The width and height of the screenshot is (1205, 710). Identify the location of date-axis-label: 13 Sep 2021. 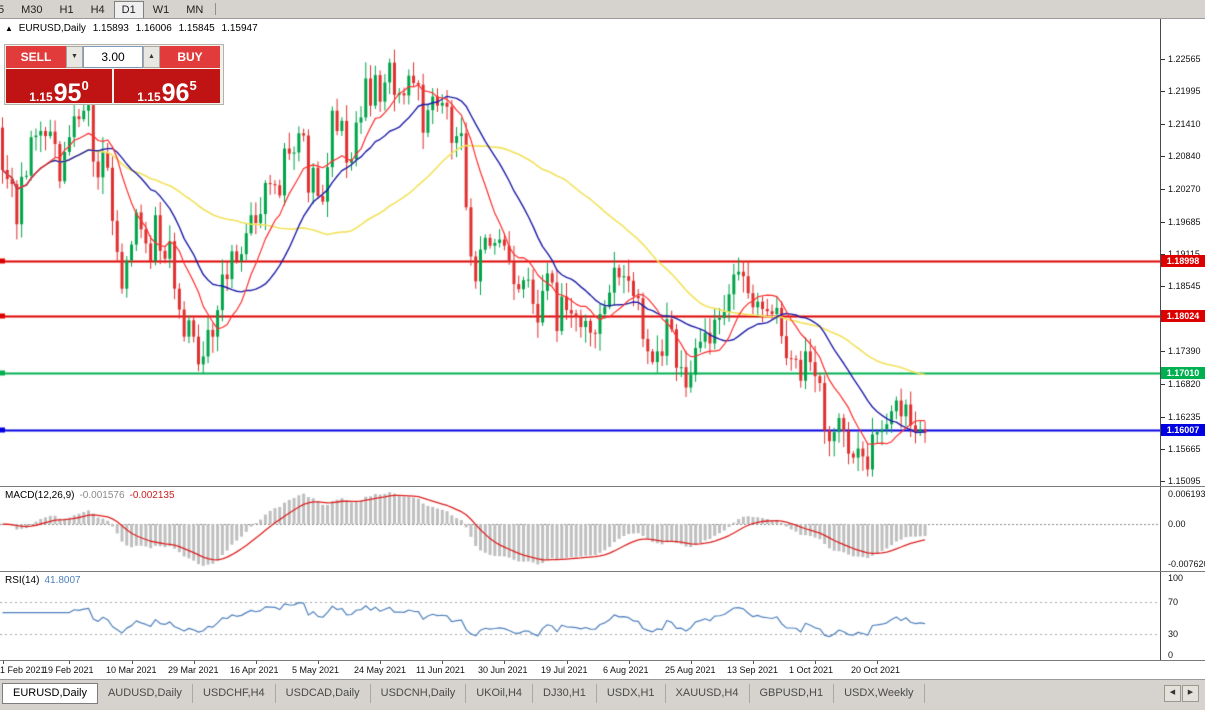
(753, 670).